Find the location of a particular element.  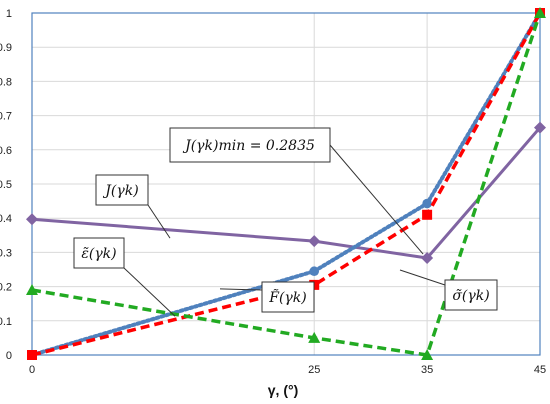

callout-j: J(γk) is located at coordinates (133, 206).